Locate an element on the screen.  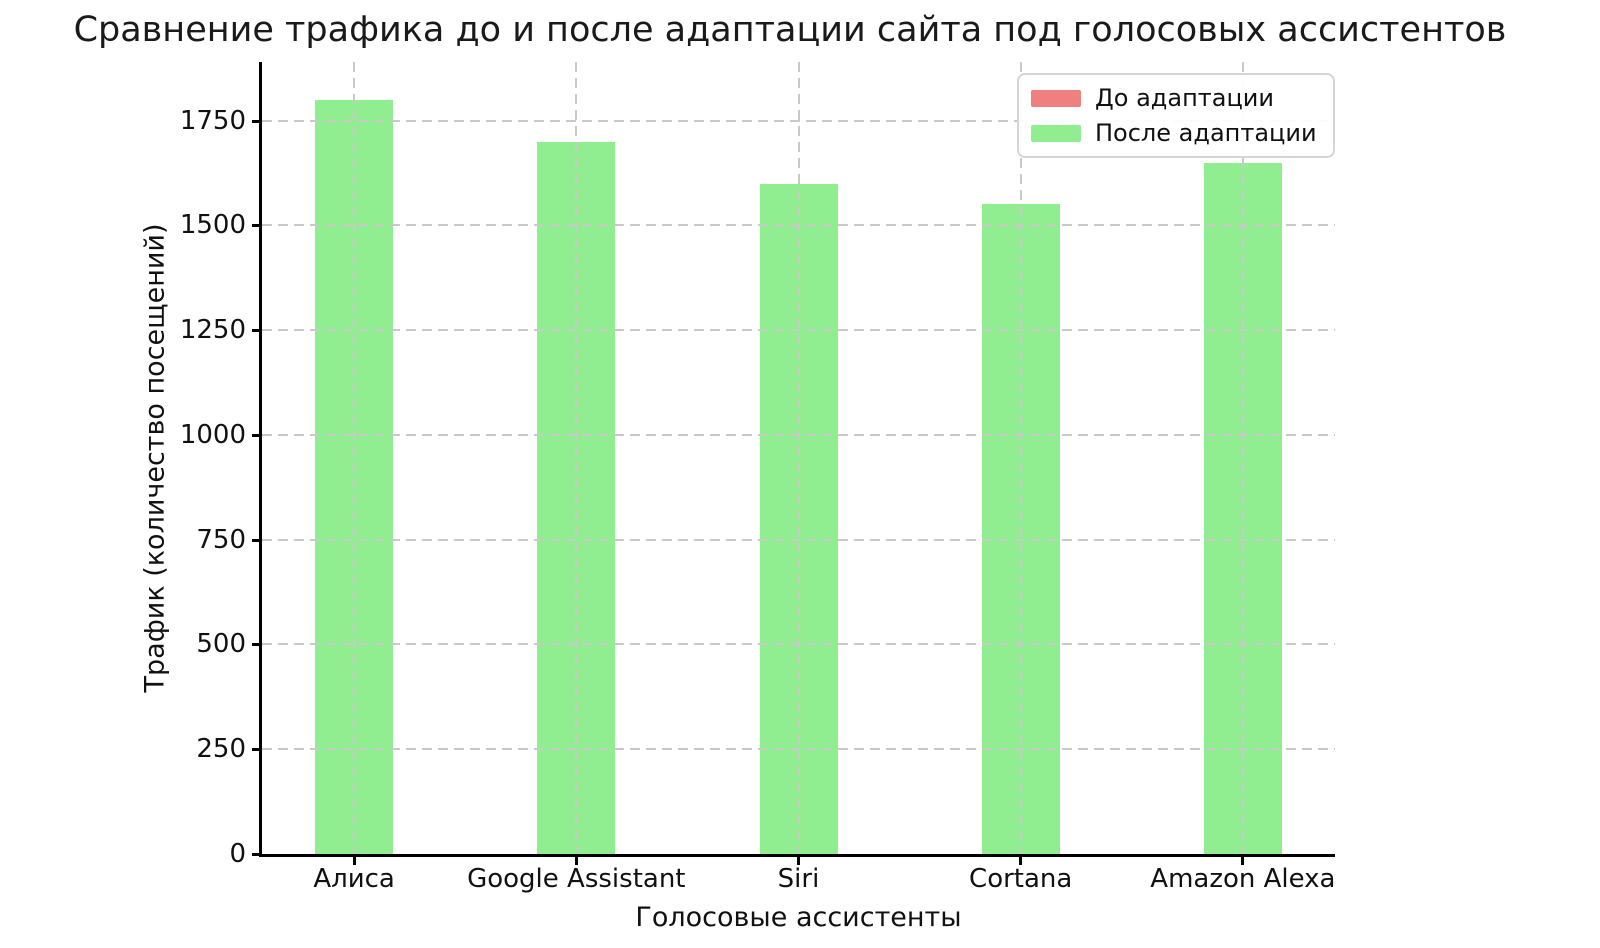
legend-label: После адаптации is located at coordinates (1206, 133).